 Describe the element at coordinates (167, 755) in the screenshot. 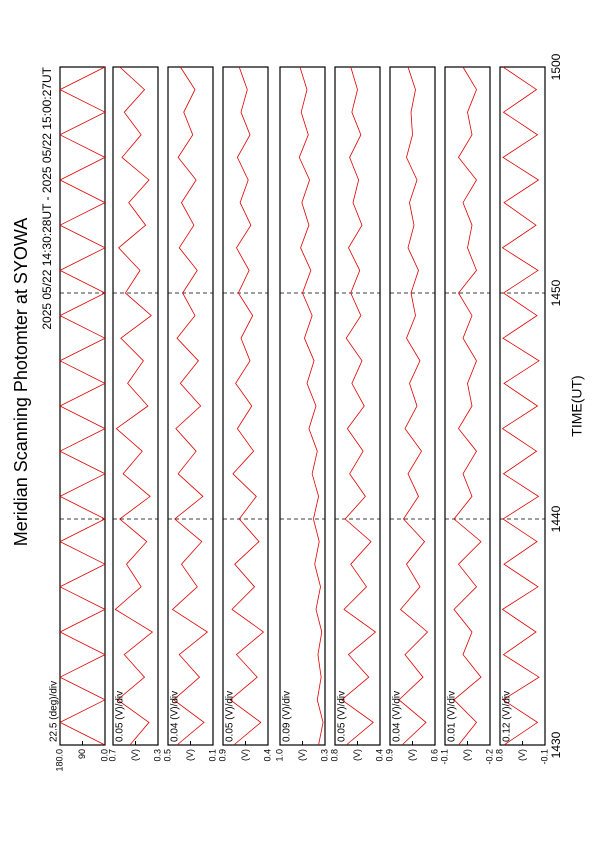

I see `y-tick-label: 0.5` at that location.